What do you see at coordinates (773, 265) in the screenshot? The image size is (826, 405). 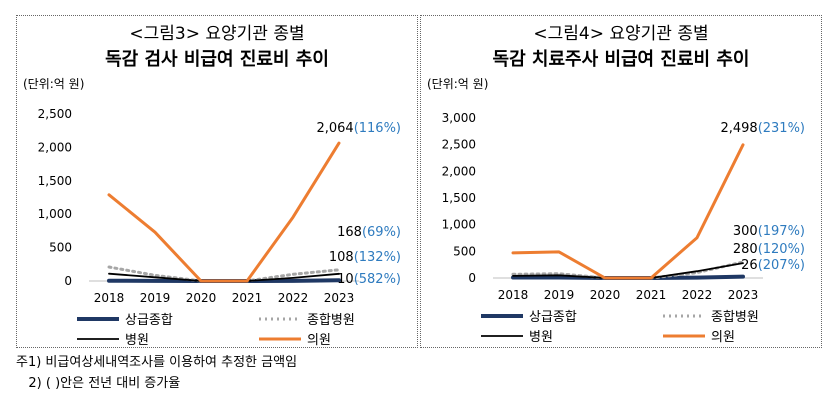 I see `data-label: 26(207%)` at bounding box center [773, 265].